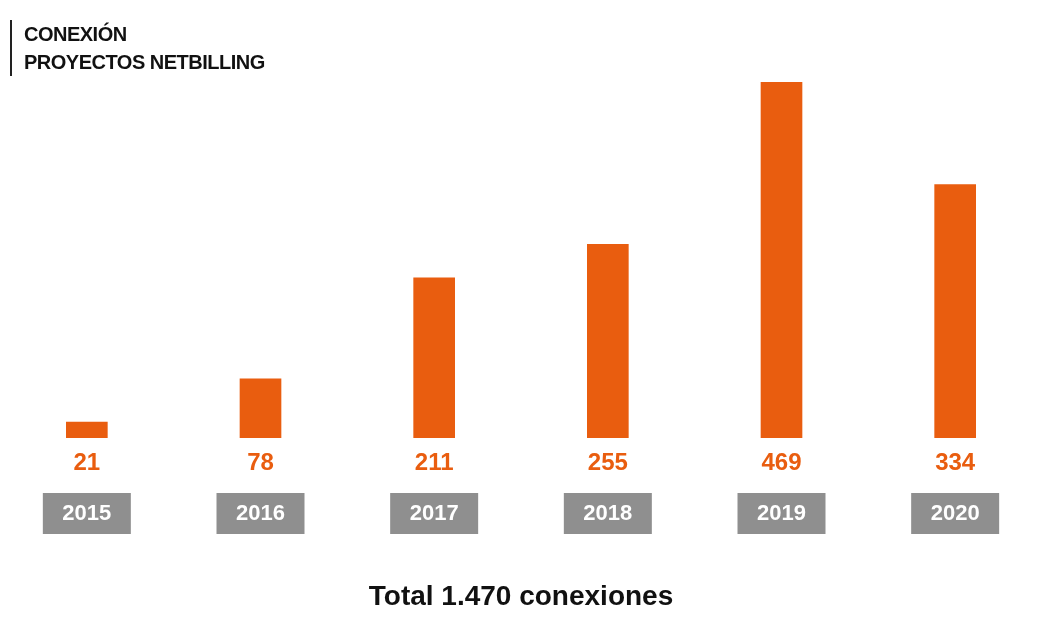 The image size is (1042, 619). Describe the element at coordinates (608, 513) in the screenshot. I see `x-tick-label: 2018` at that location.